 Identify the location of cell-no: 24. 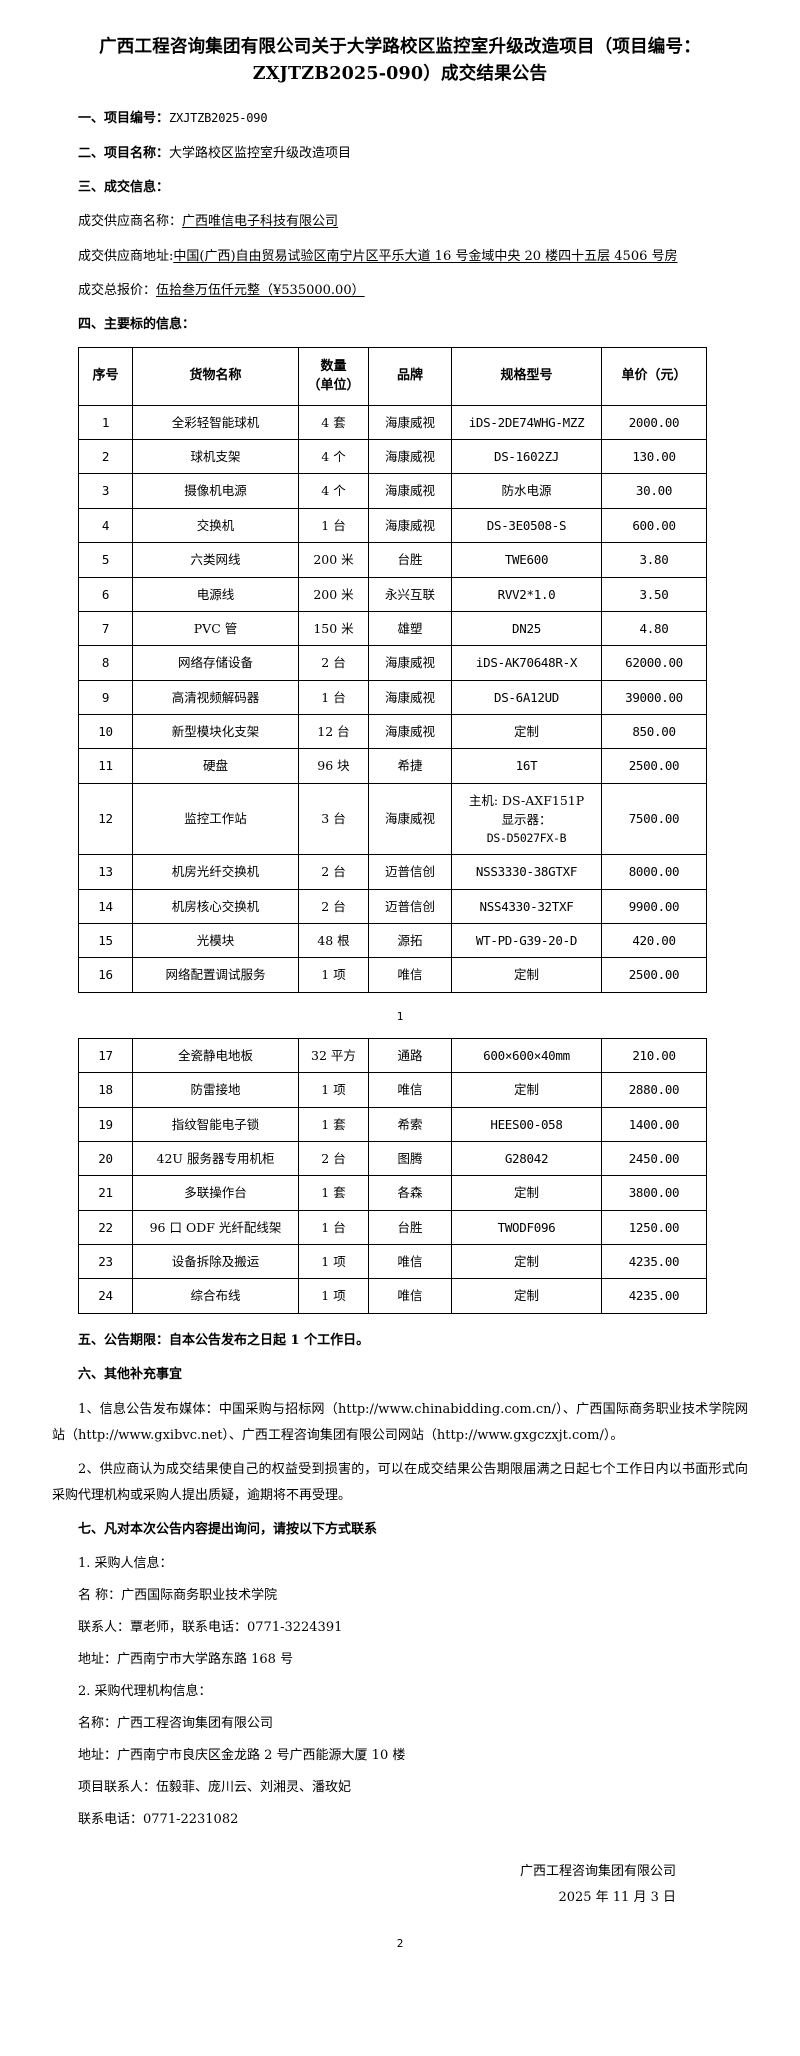
(105, 1296).